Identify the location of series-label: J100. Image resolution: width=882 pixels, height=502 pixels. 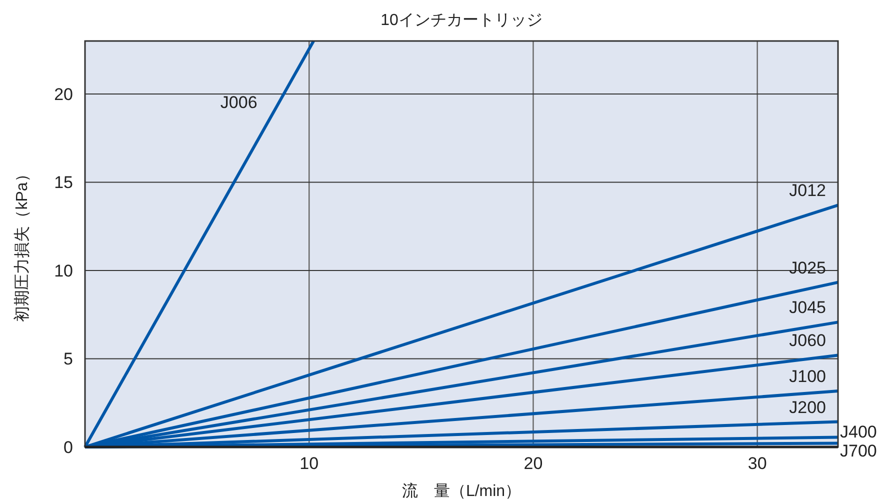
(807, 376).